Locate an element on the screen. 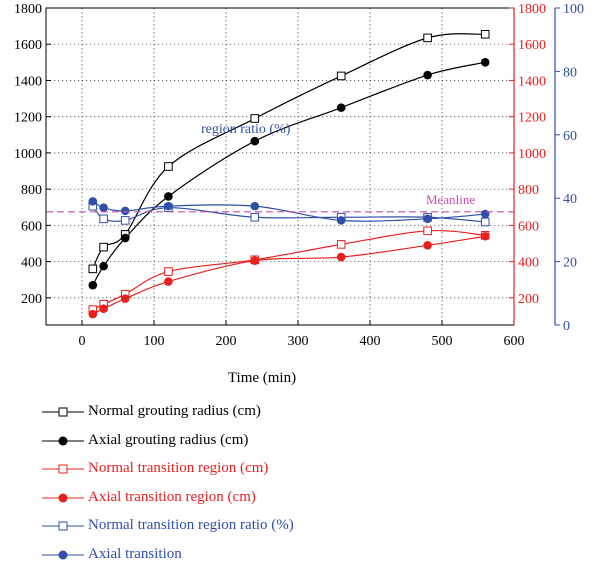 The height and width of the screenshot is (572, 600). region-ratio-label: region ratio (%) is located at coordinates (246, 129).